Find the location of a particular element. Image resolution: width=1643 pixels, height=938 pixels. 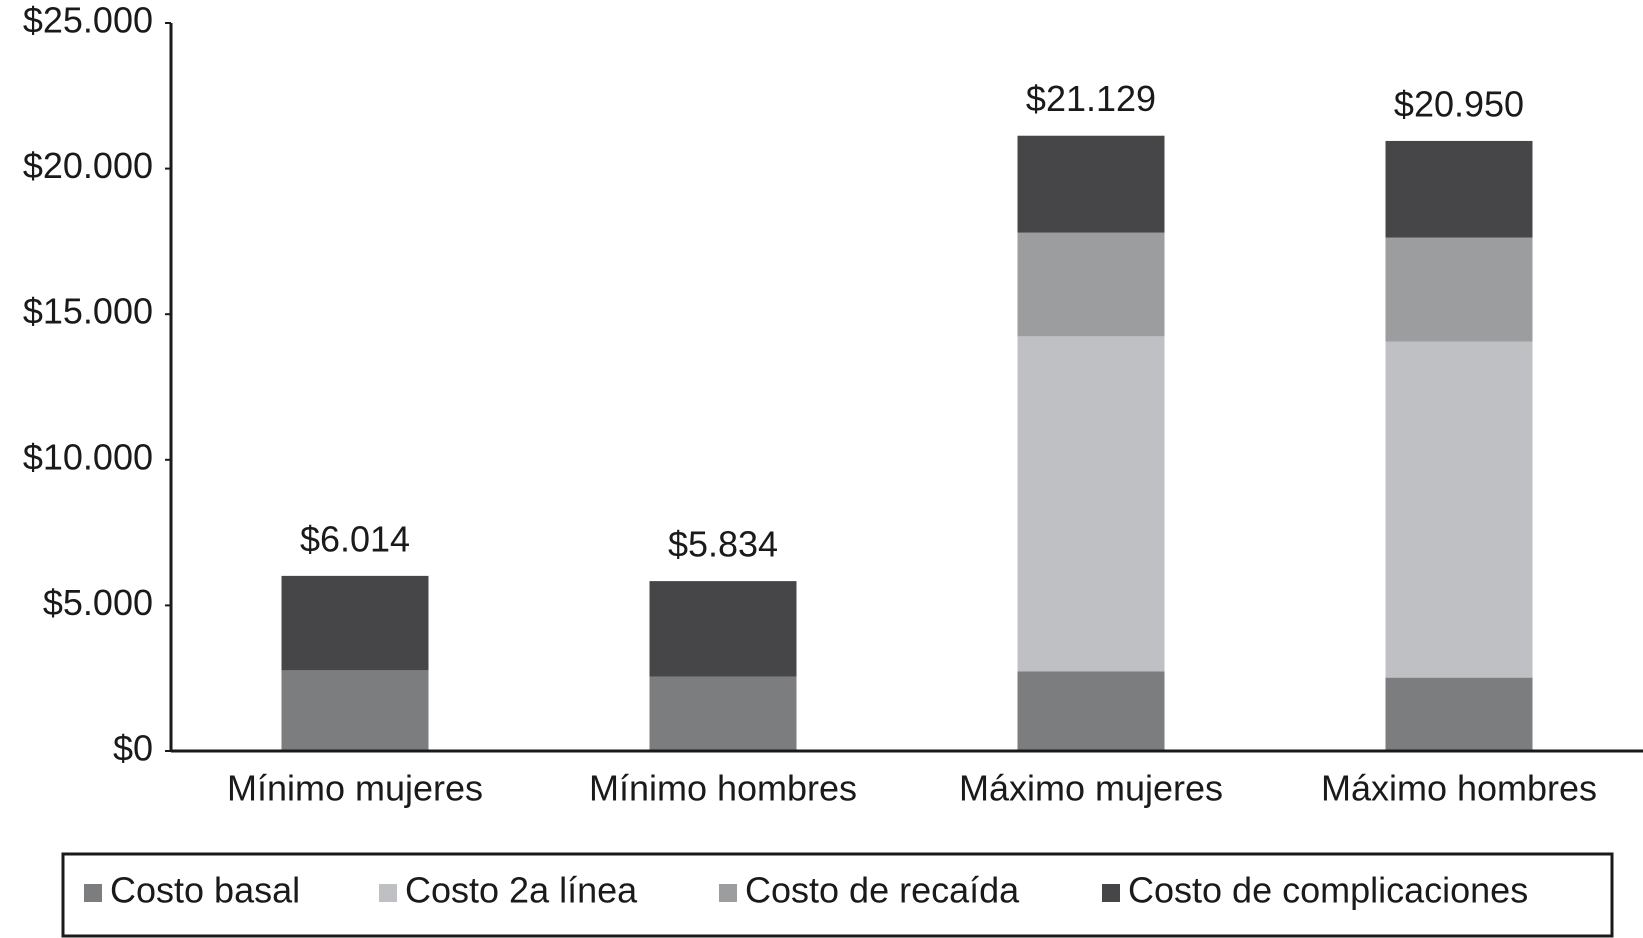

total-label: $20.950 is located at coordinates (1459, 103).